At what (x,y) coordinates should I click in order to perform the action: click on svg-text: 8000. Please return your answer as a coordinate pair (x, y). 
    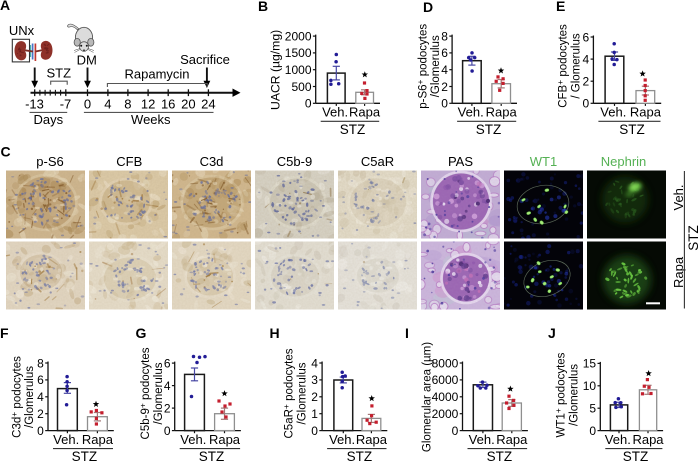
    Looking at the image, I should click on (445, 363).